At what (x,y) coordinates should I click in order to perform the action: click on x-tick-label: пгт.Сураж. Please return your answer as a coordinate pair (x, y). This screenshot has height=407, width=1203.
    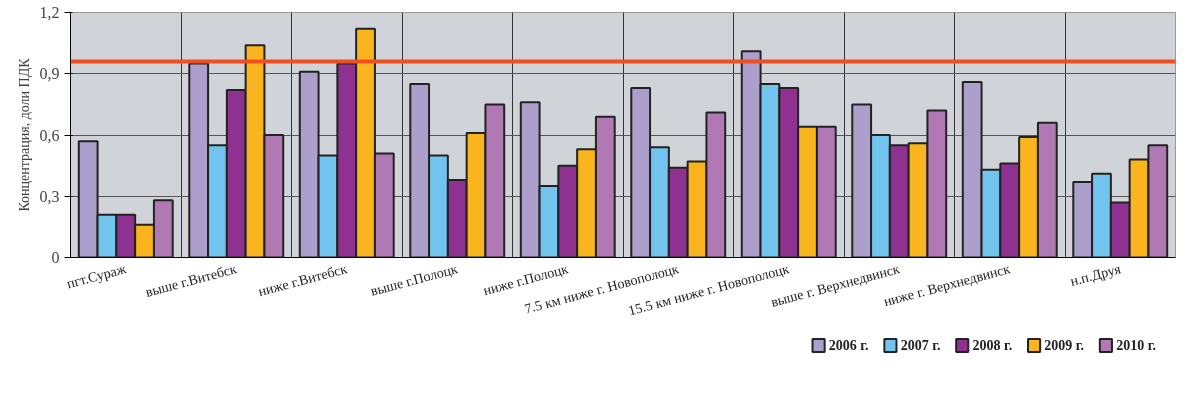
    Looking at the image, I should click on (96, 276).